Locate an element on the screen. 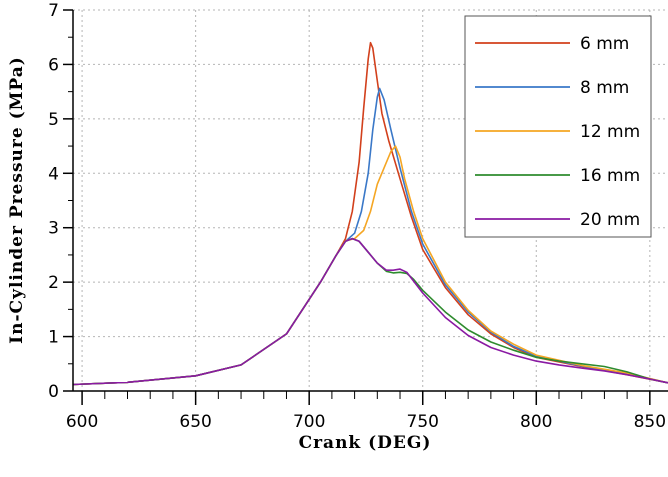 Image resolution: width=668 pixels, height=477 pixels. legend-label: 6 mm is located at coordinates (604, 44).